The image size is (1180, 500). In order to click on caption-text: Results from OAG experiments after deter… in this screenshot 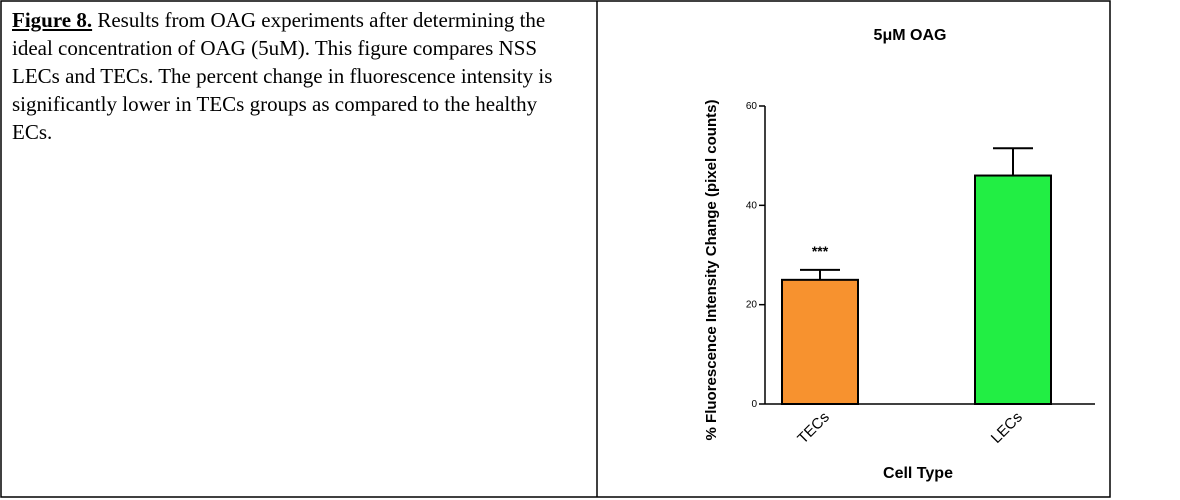, I will do `click(282, 76)`.